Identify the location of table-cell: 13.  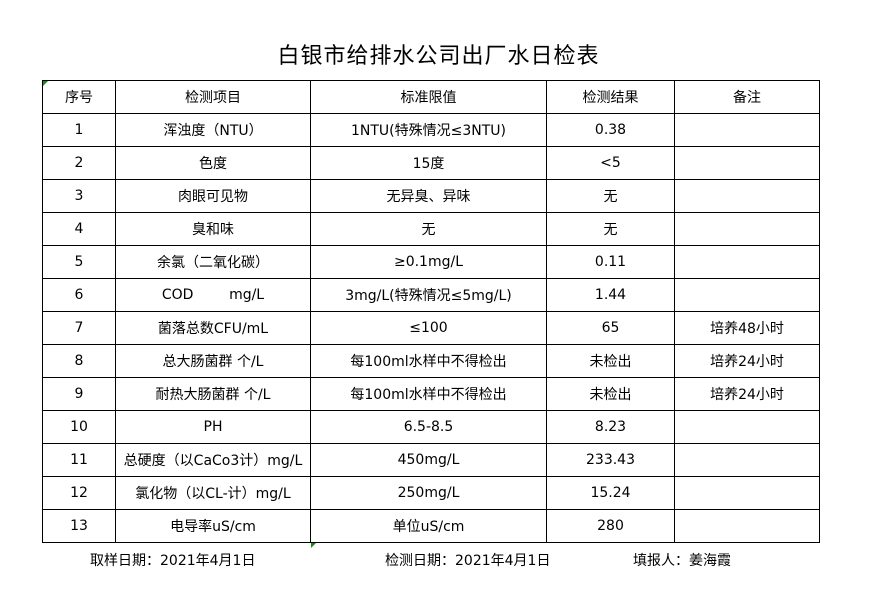
(79, 526).